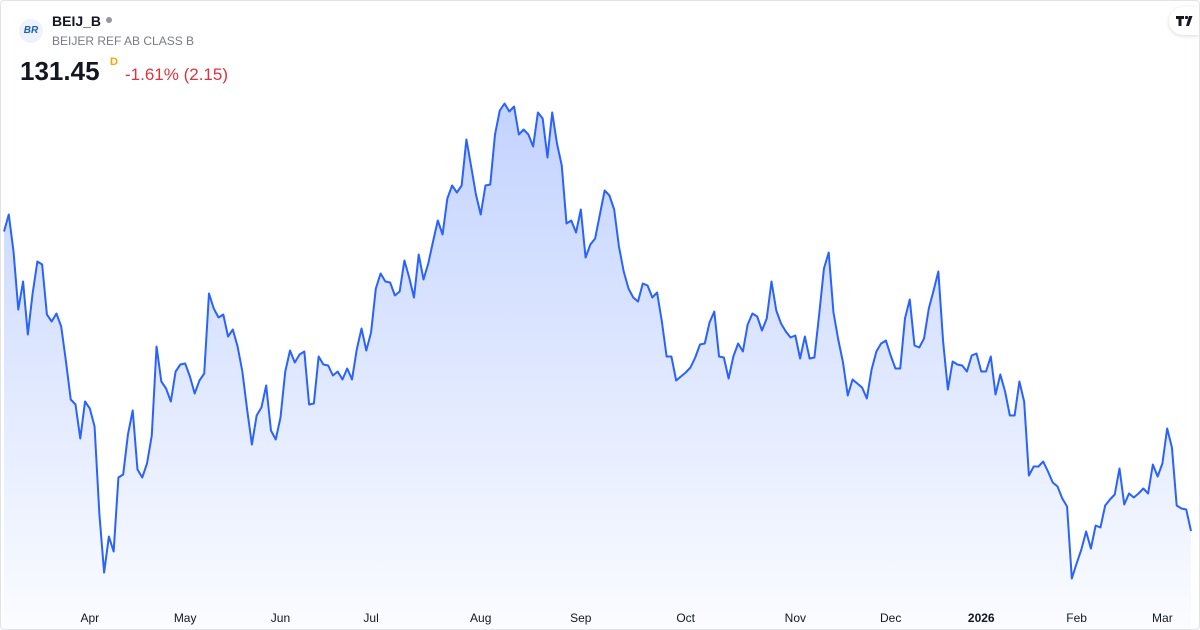 Image resolution: width=1200 pixels, height=630 pixels. What do you see at coordinates (795, 618) in the screenshot?
I see `x-tick-label: Nov` at bounding box center [795, 618].